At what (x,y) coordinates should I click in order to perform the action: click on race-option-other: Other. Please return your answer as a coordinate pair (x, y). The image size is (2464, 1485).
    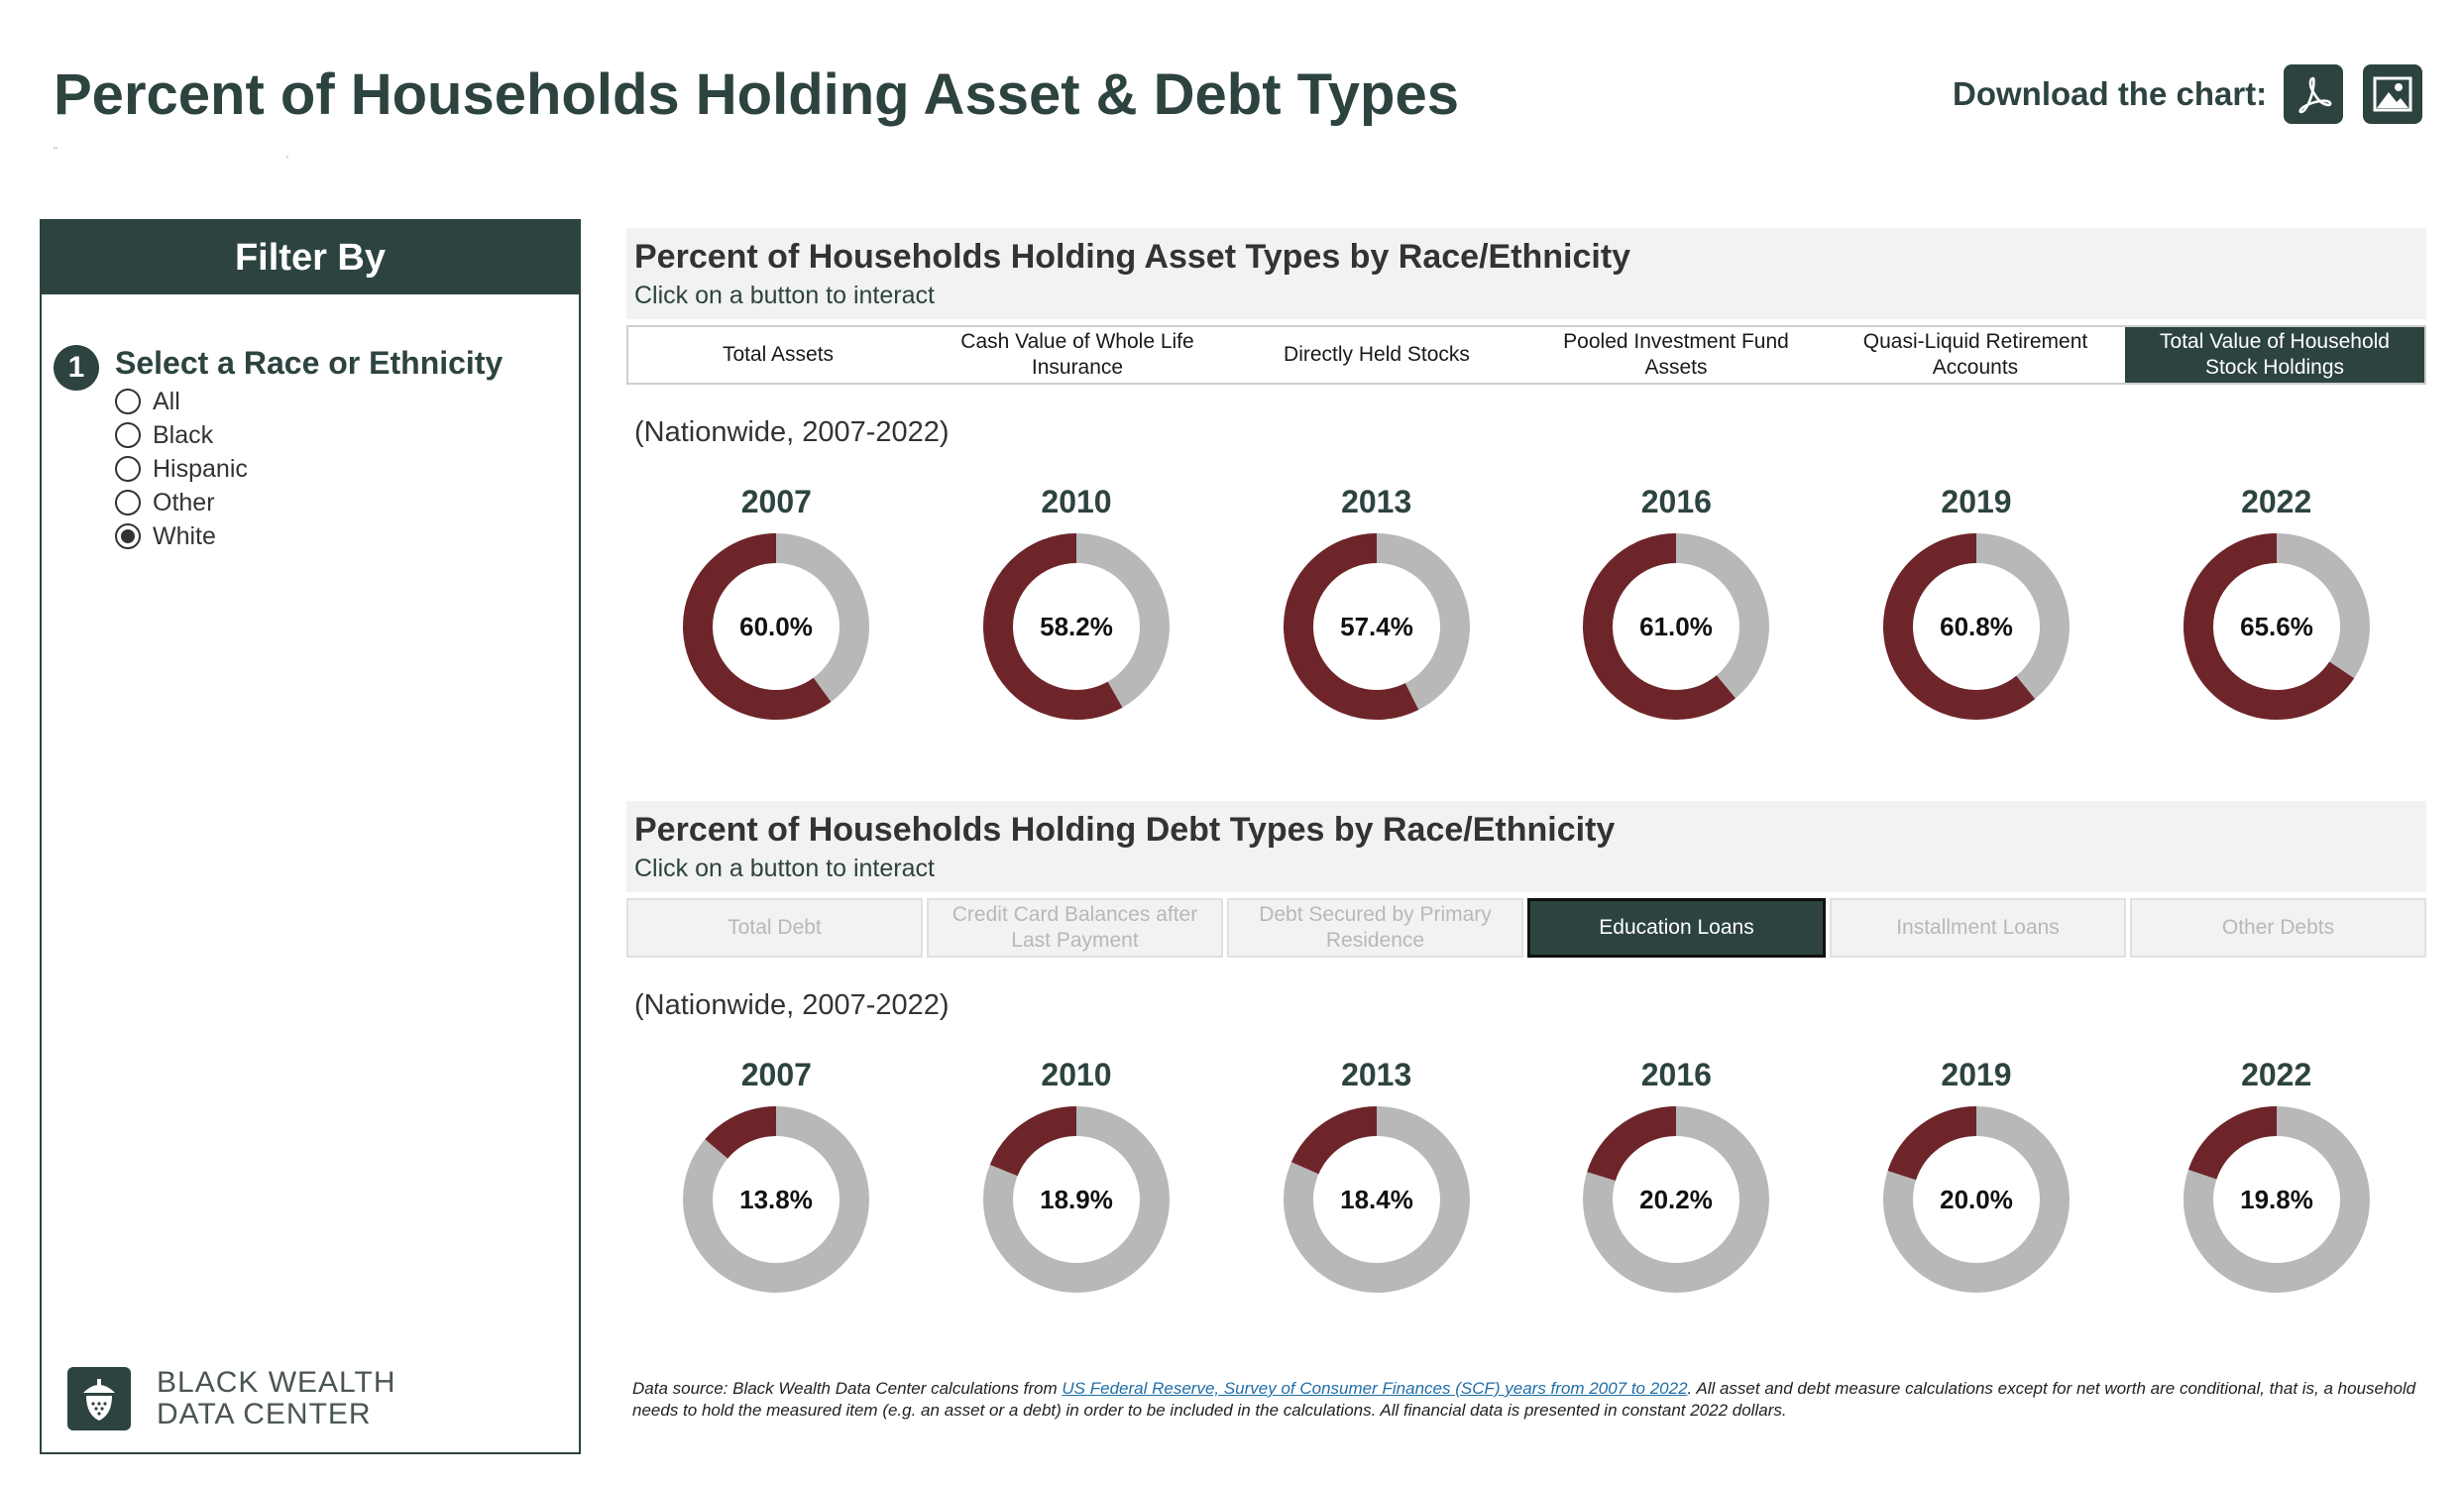
    Looking at the image, I should click on (181, 502).